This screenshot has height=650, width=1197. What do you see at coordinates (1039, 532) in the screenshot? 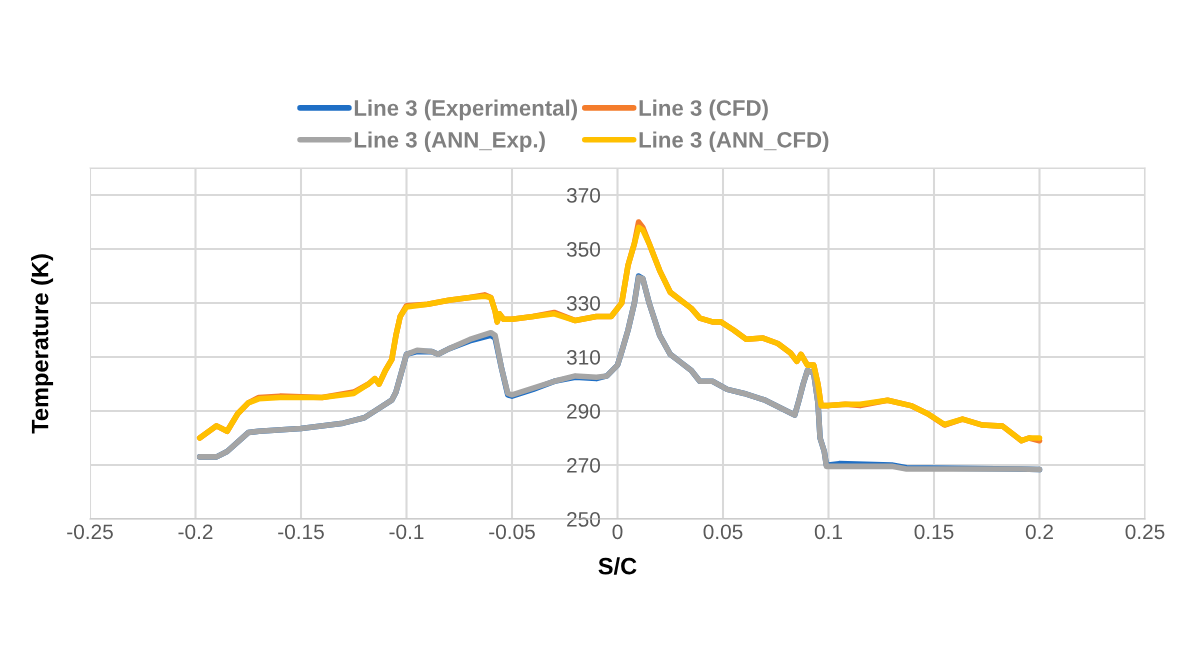
I see `x-tick-label: 0.2` at bounding box center [1039, 532].